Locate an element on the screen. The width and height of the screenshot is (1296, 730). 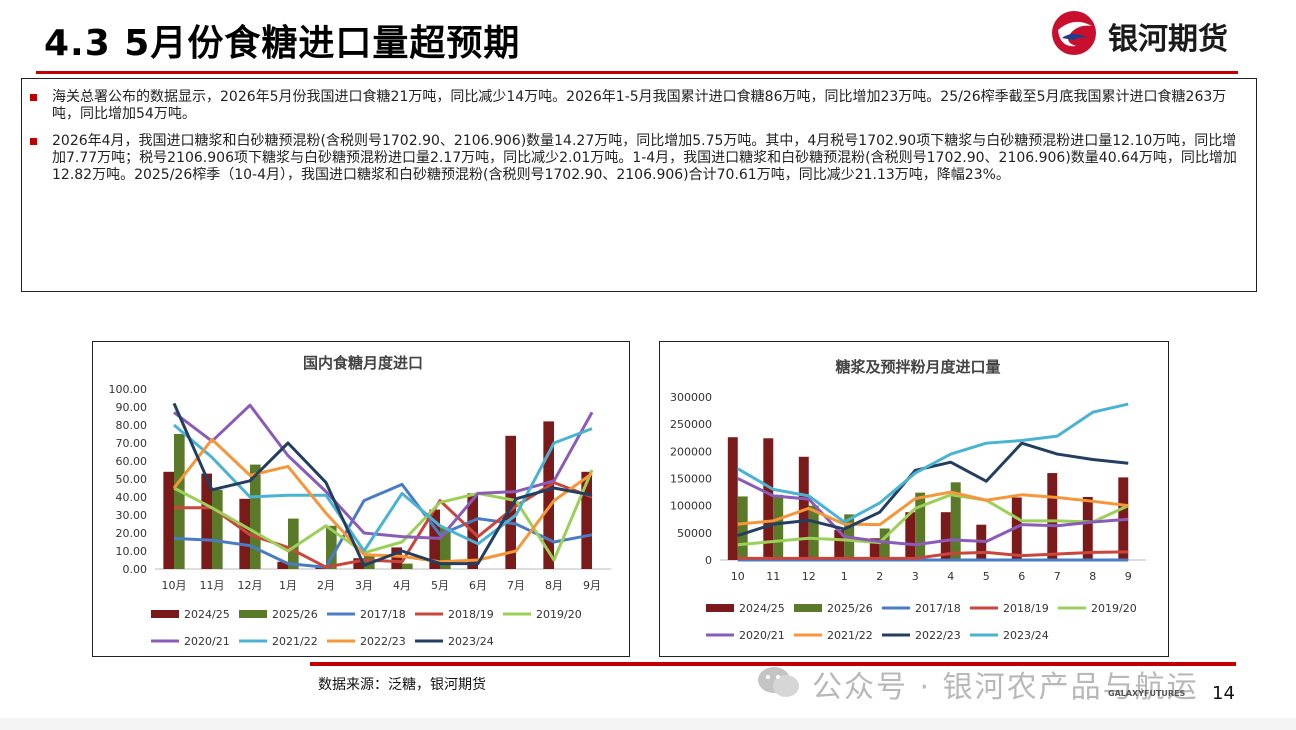
x-tick-label: 11月 is located at coordinates (212, 585).